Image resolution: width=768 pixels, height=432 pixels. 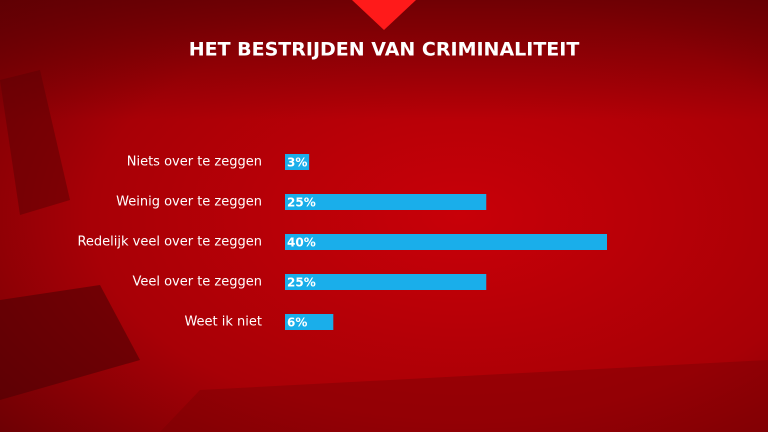 I want to click on category-label: Niets over te zeggen, so click(x=194, y=162).